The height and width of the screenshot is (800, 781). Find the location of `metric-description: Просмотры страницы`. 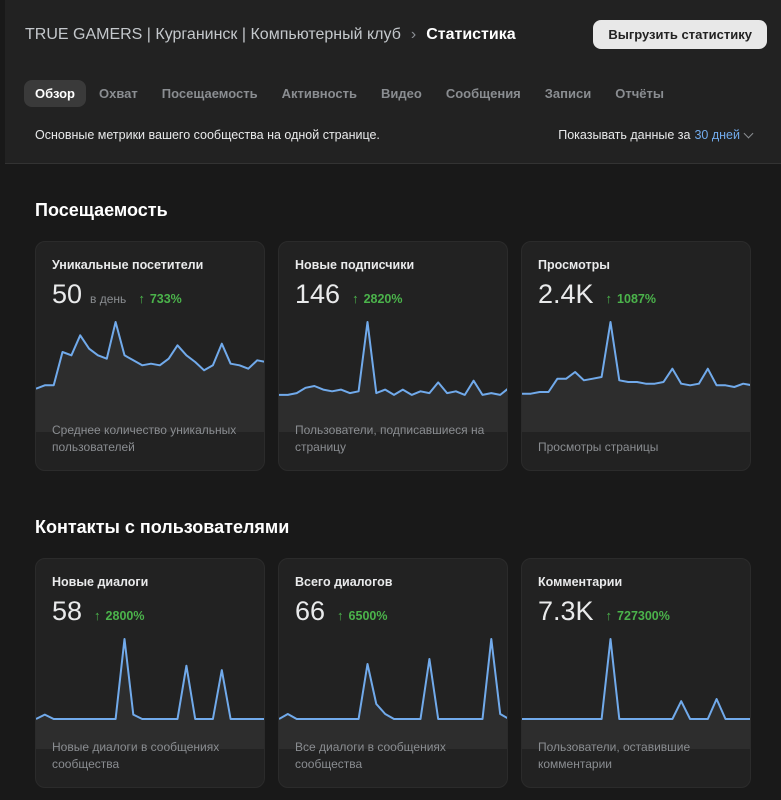

metric-description: Просмотры страницы is located at coordinates (598, 447).